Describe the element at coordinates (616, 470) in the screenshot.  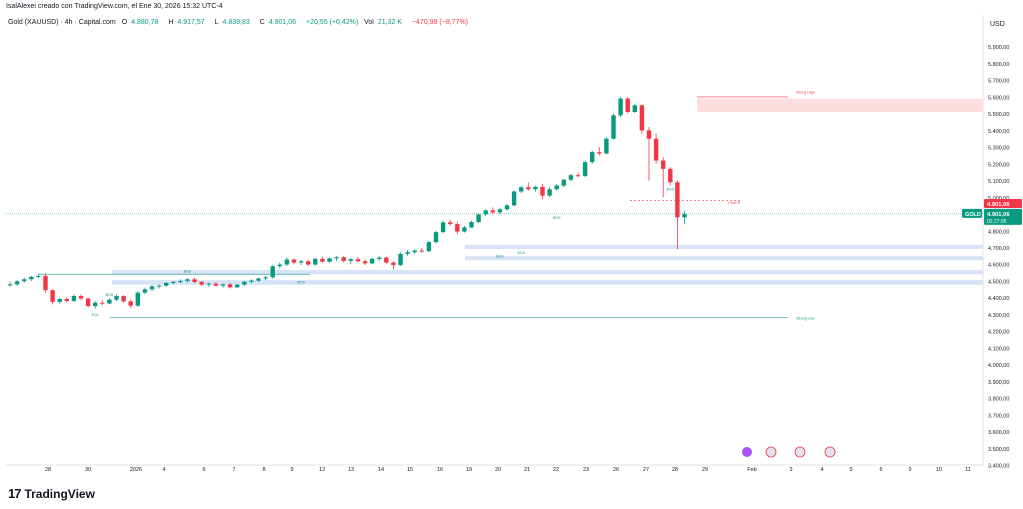
I see `x-tick-label: 26` at that location.